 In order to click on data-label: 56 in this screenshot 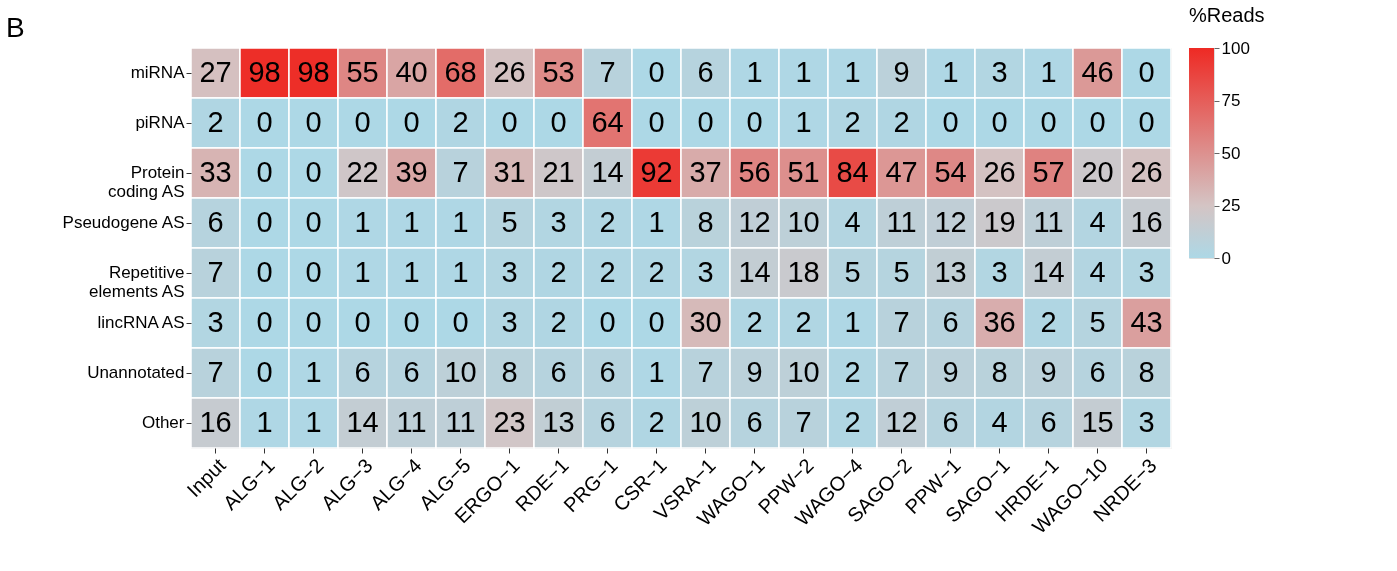, I will do `click(754, 172)`.